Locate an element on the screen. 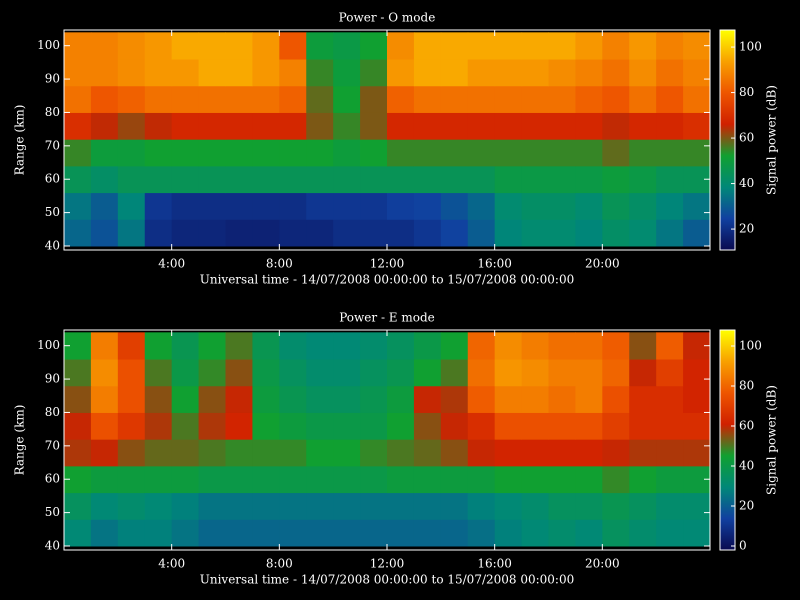 The width and height of the screenshot is (800, 600). colorbar-tick-label: 60 is located at coordinates (746, 426).